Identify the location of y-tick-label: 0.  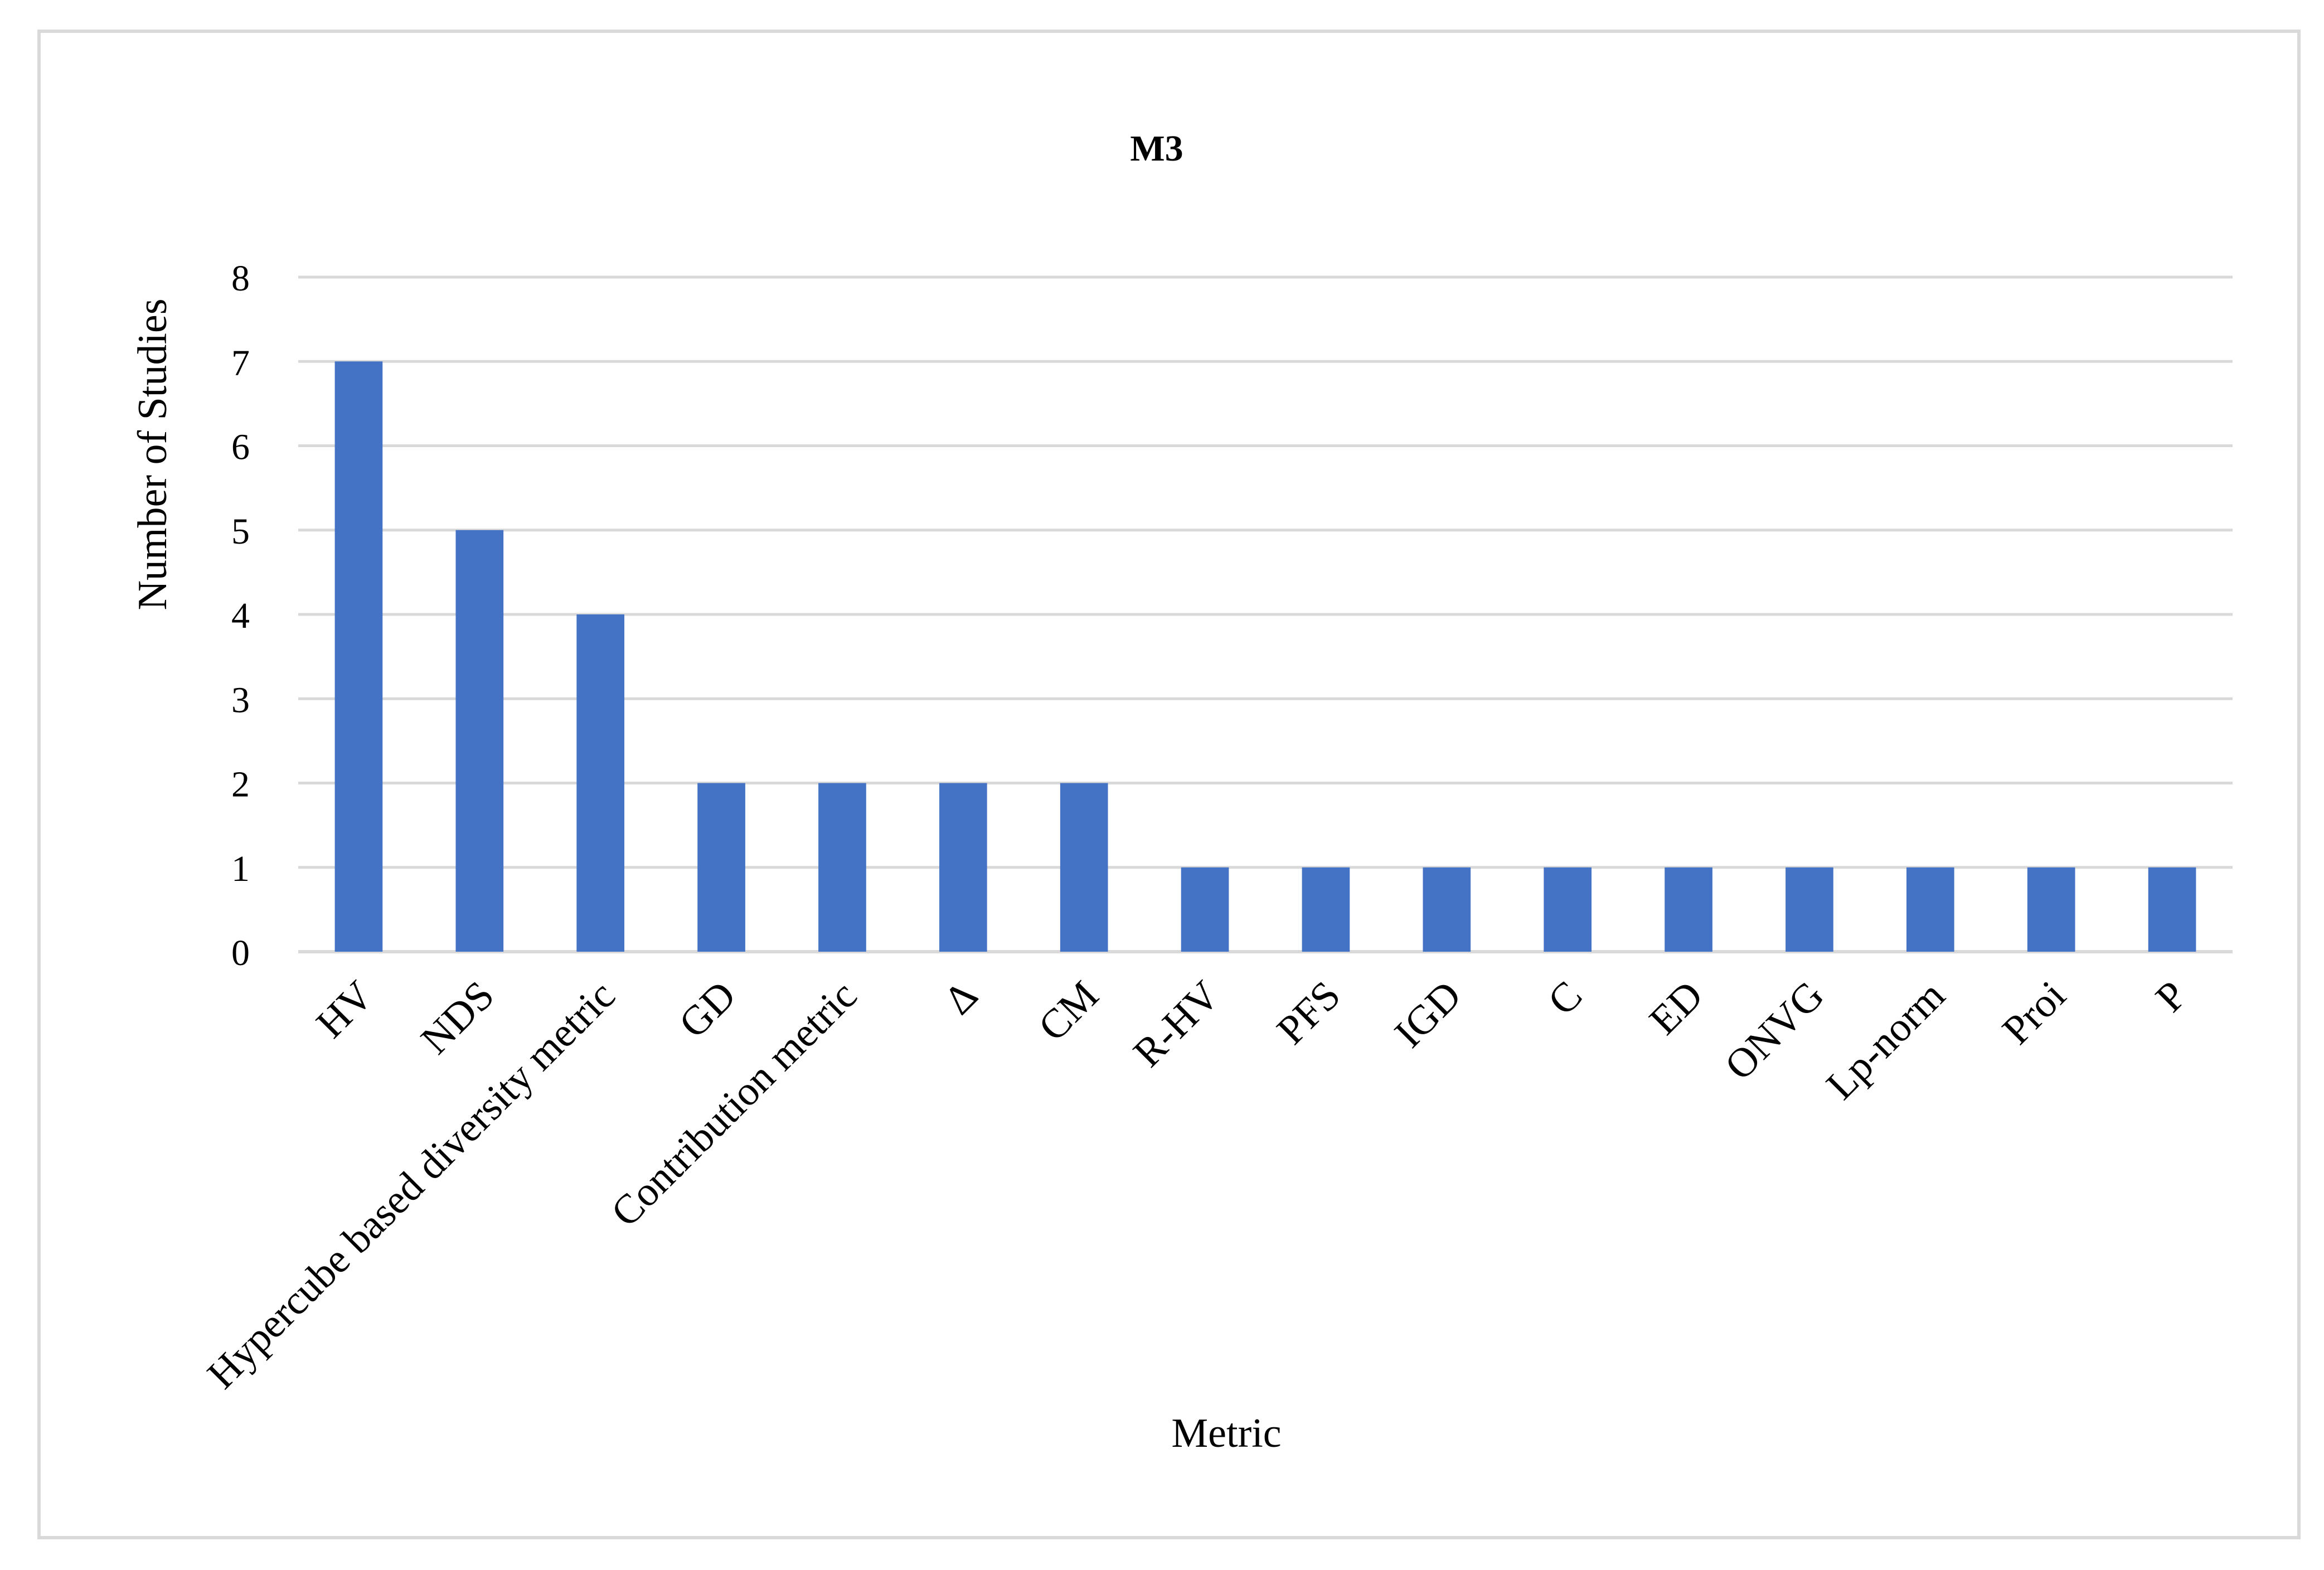
(240, 953).